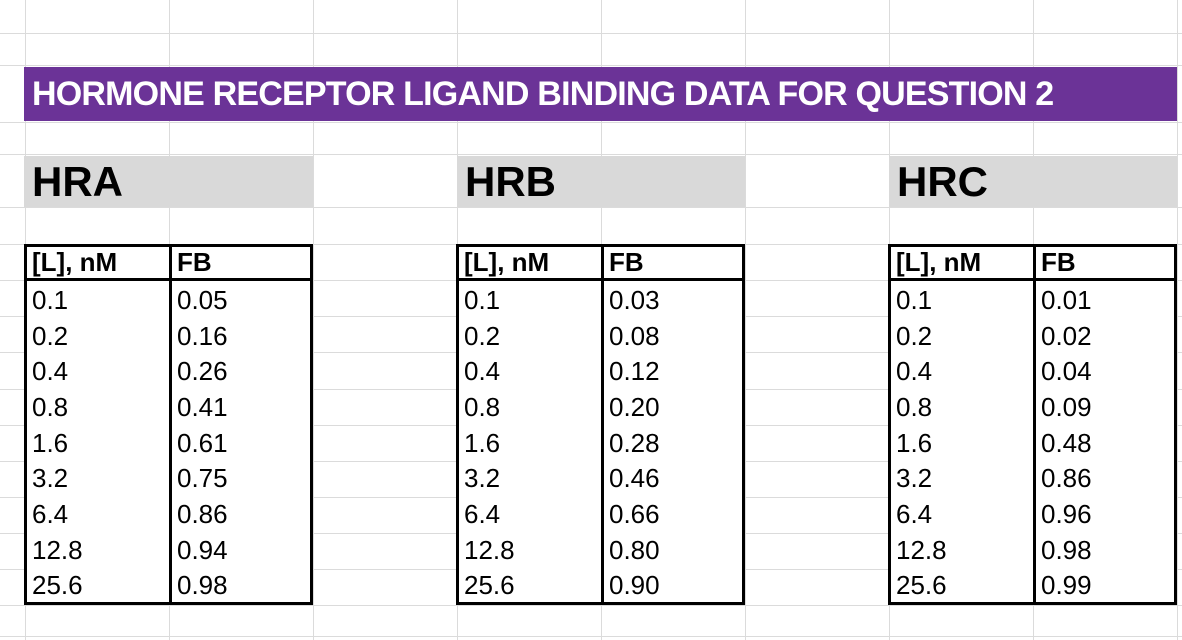  What do you see at coordinates (202, 299) in the screenshot?
I see `fb-cell: 0.05` at bounding box center [202, 299].